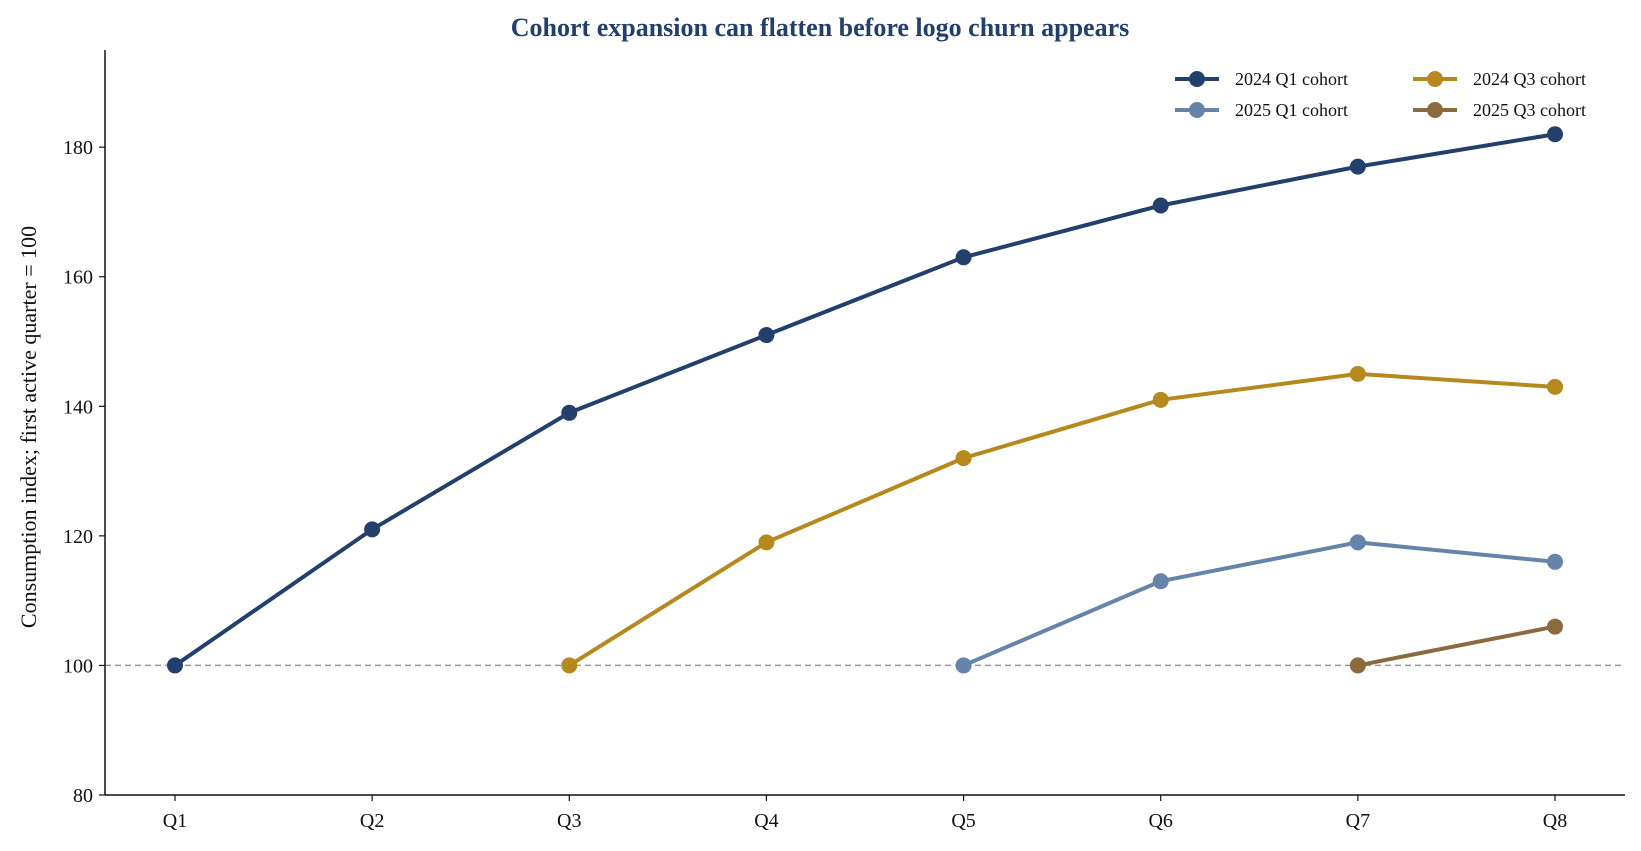 This screenshot has height=851, width=1641. Describe the element at coordinates (175, 821) in the screenshot. I see `x-tick-label: Q1` at that location.